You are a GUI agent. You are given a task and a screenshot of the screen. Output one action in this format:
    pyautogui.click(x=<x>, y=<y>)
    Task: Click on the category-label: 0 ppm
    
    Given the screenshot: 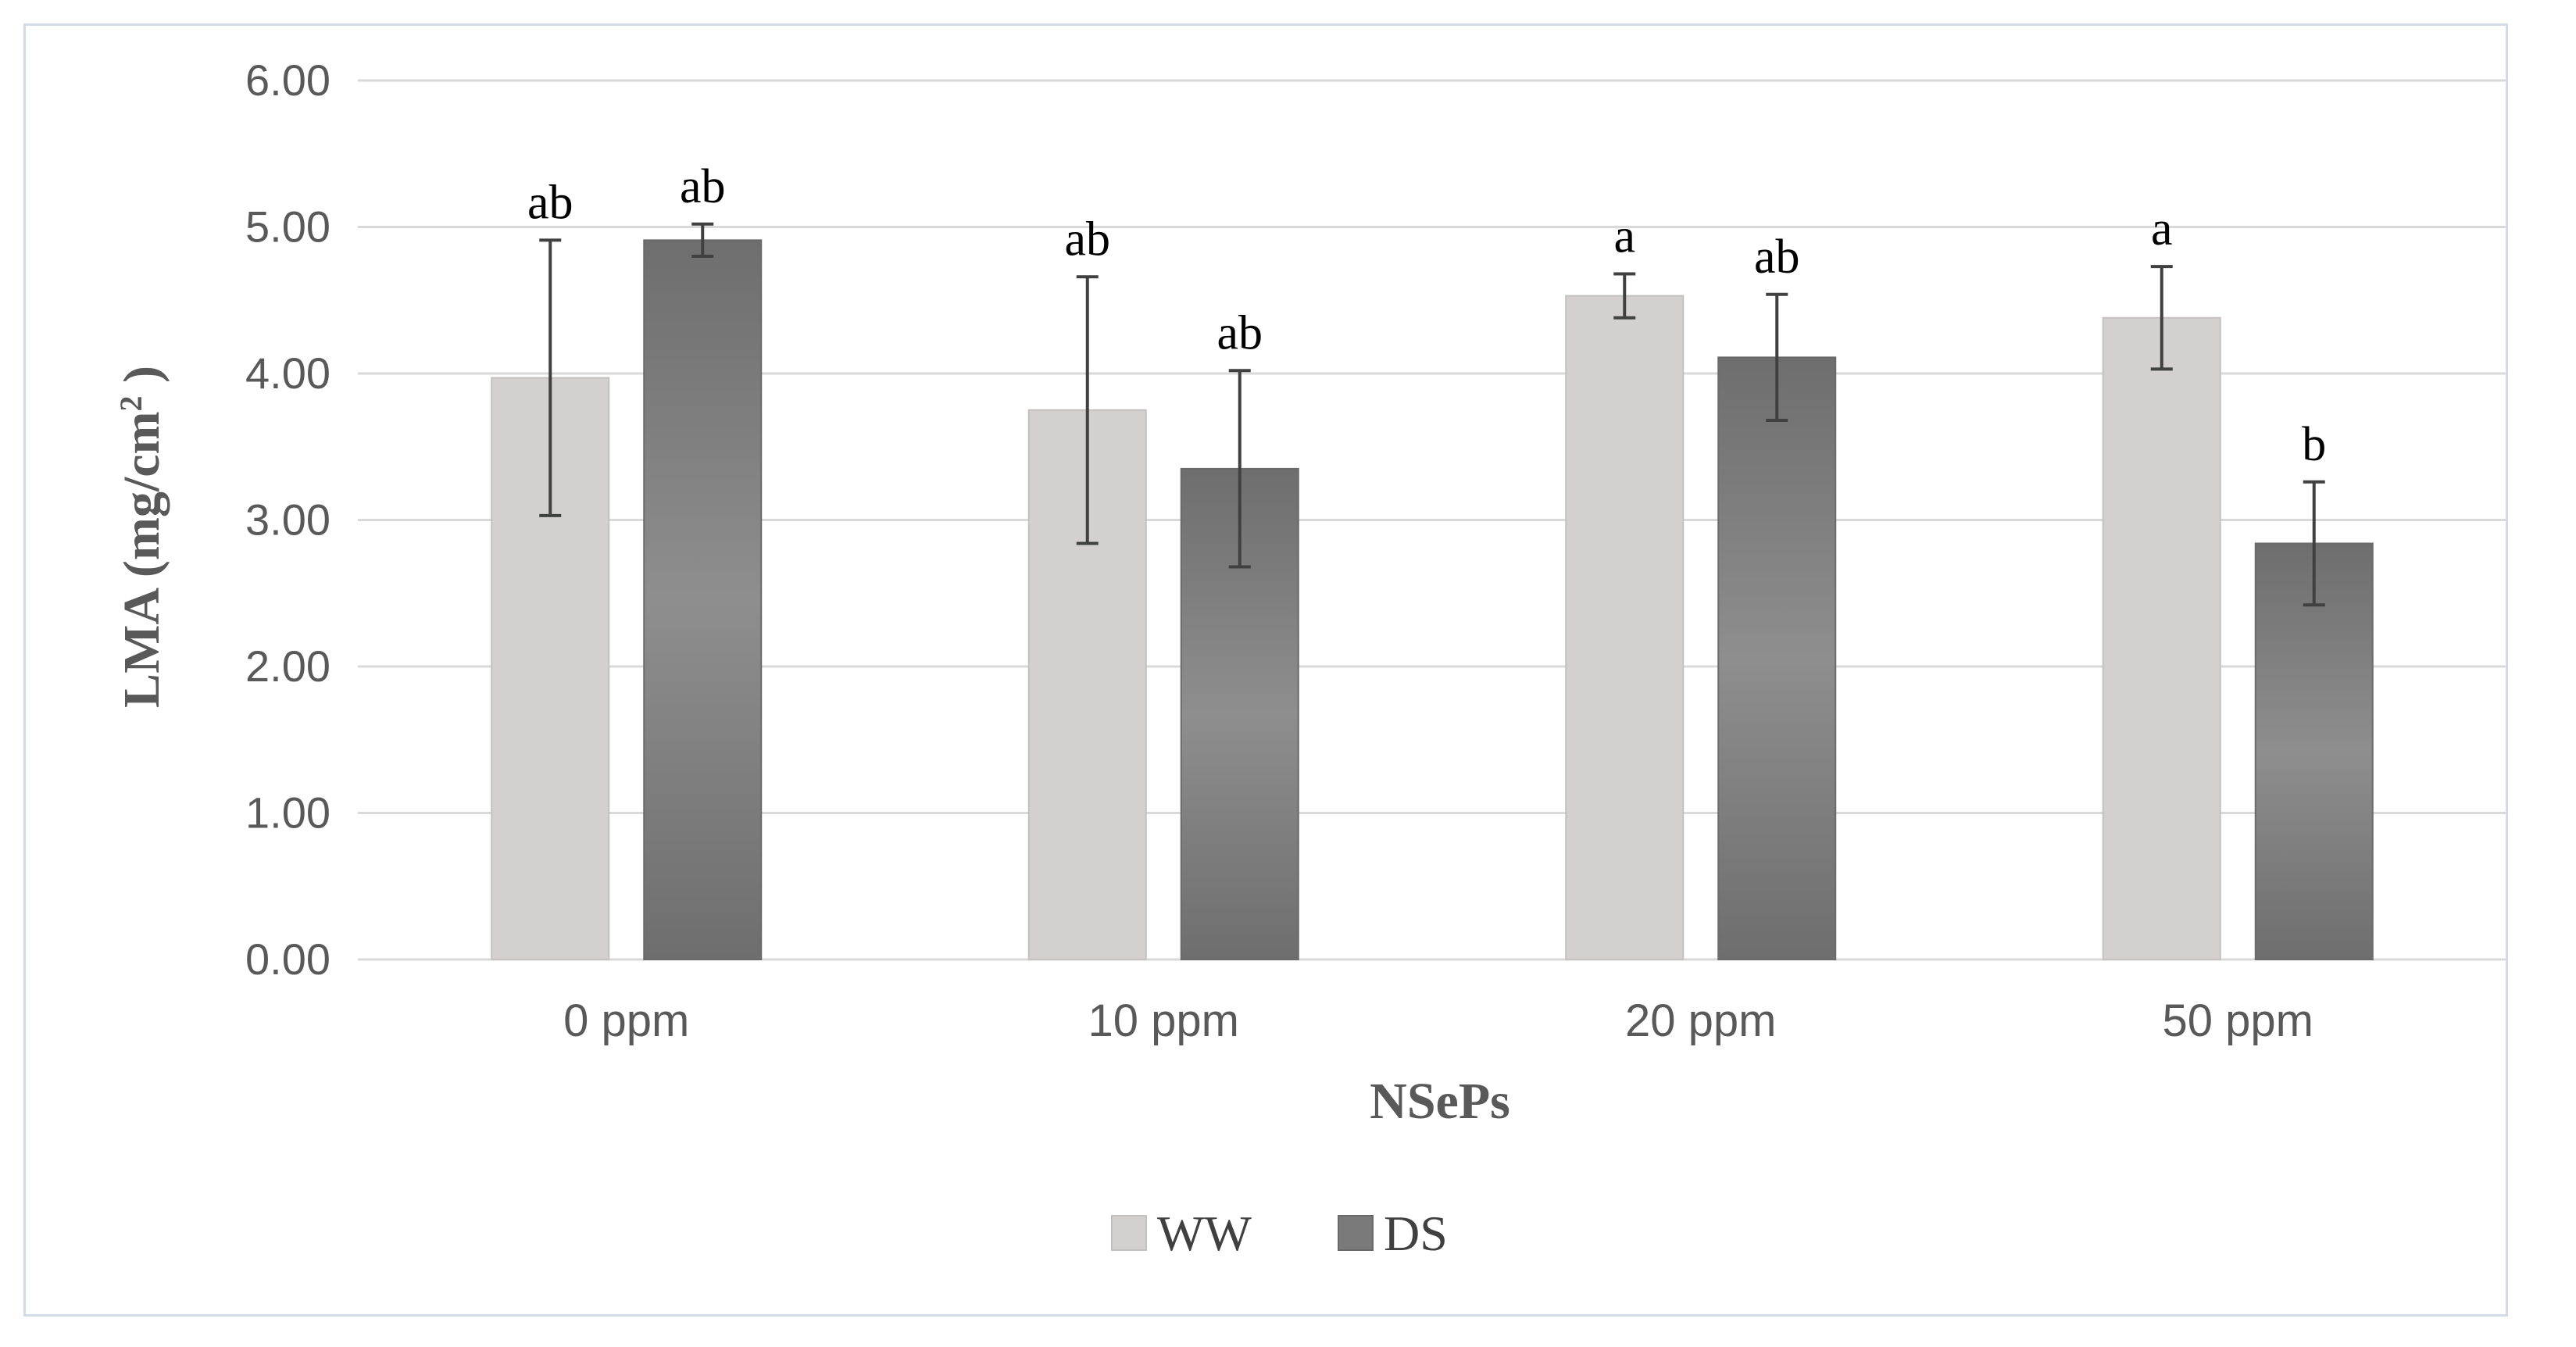 What is the action you would take?
    pyautogui.click(x=626, y=1020)
    